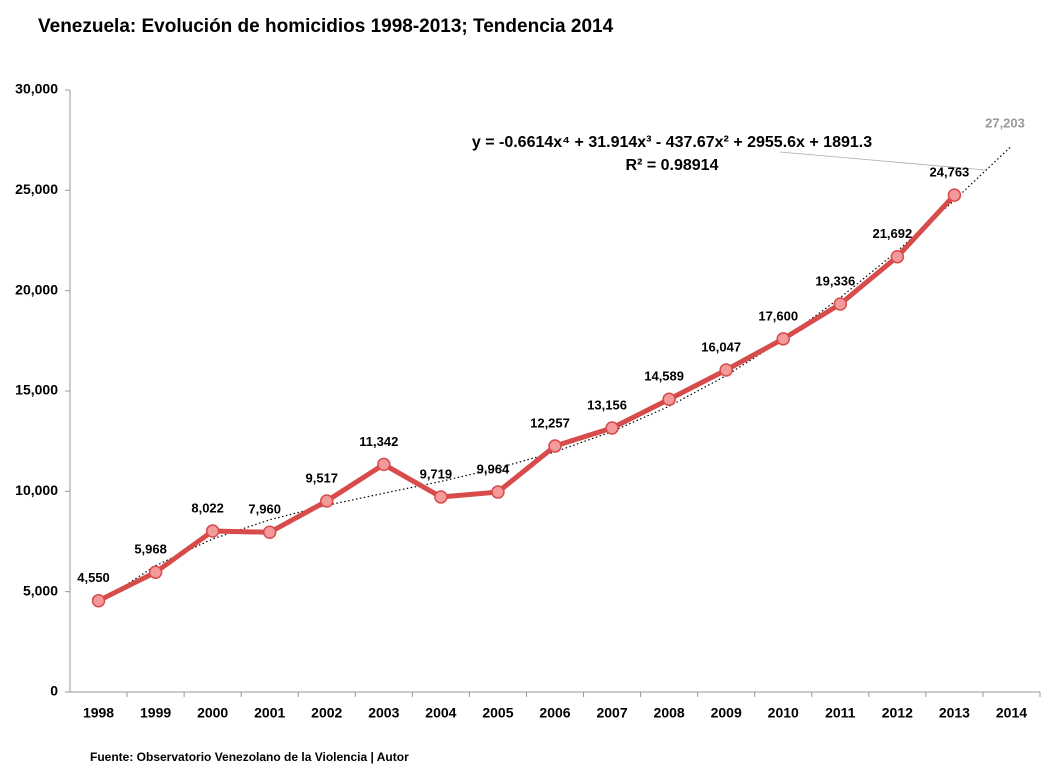  Describe the element at coordinates (840, 713) in the screenshot. I see `x-tick-label: 2011` at that location.